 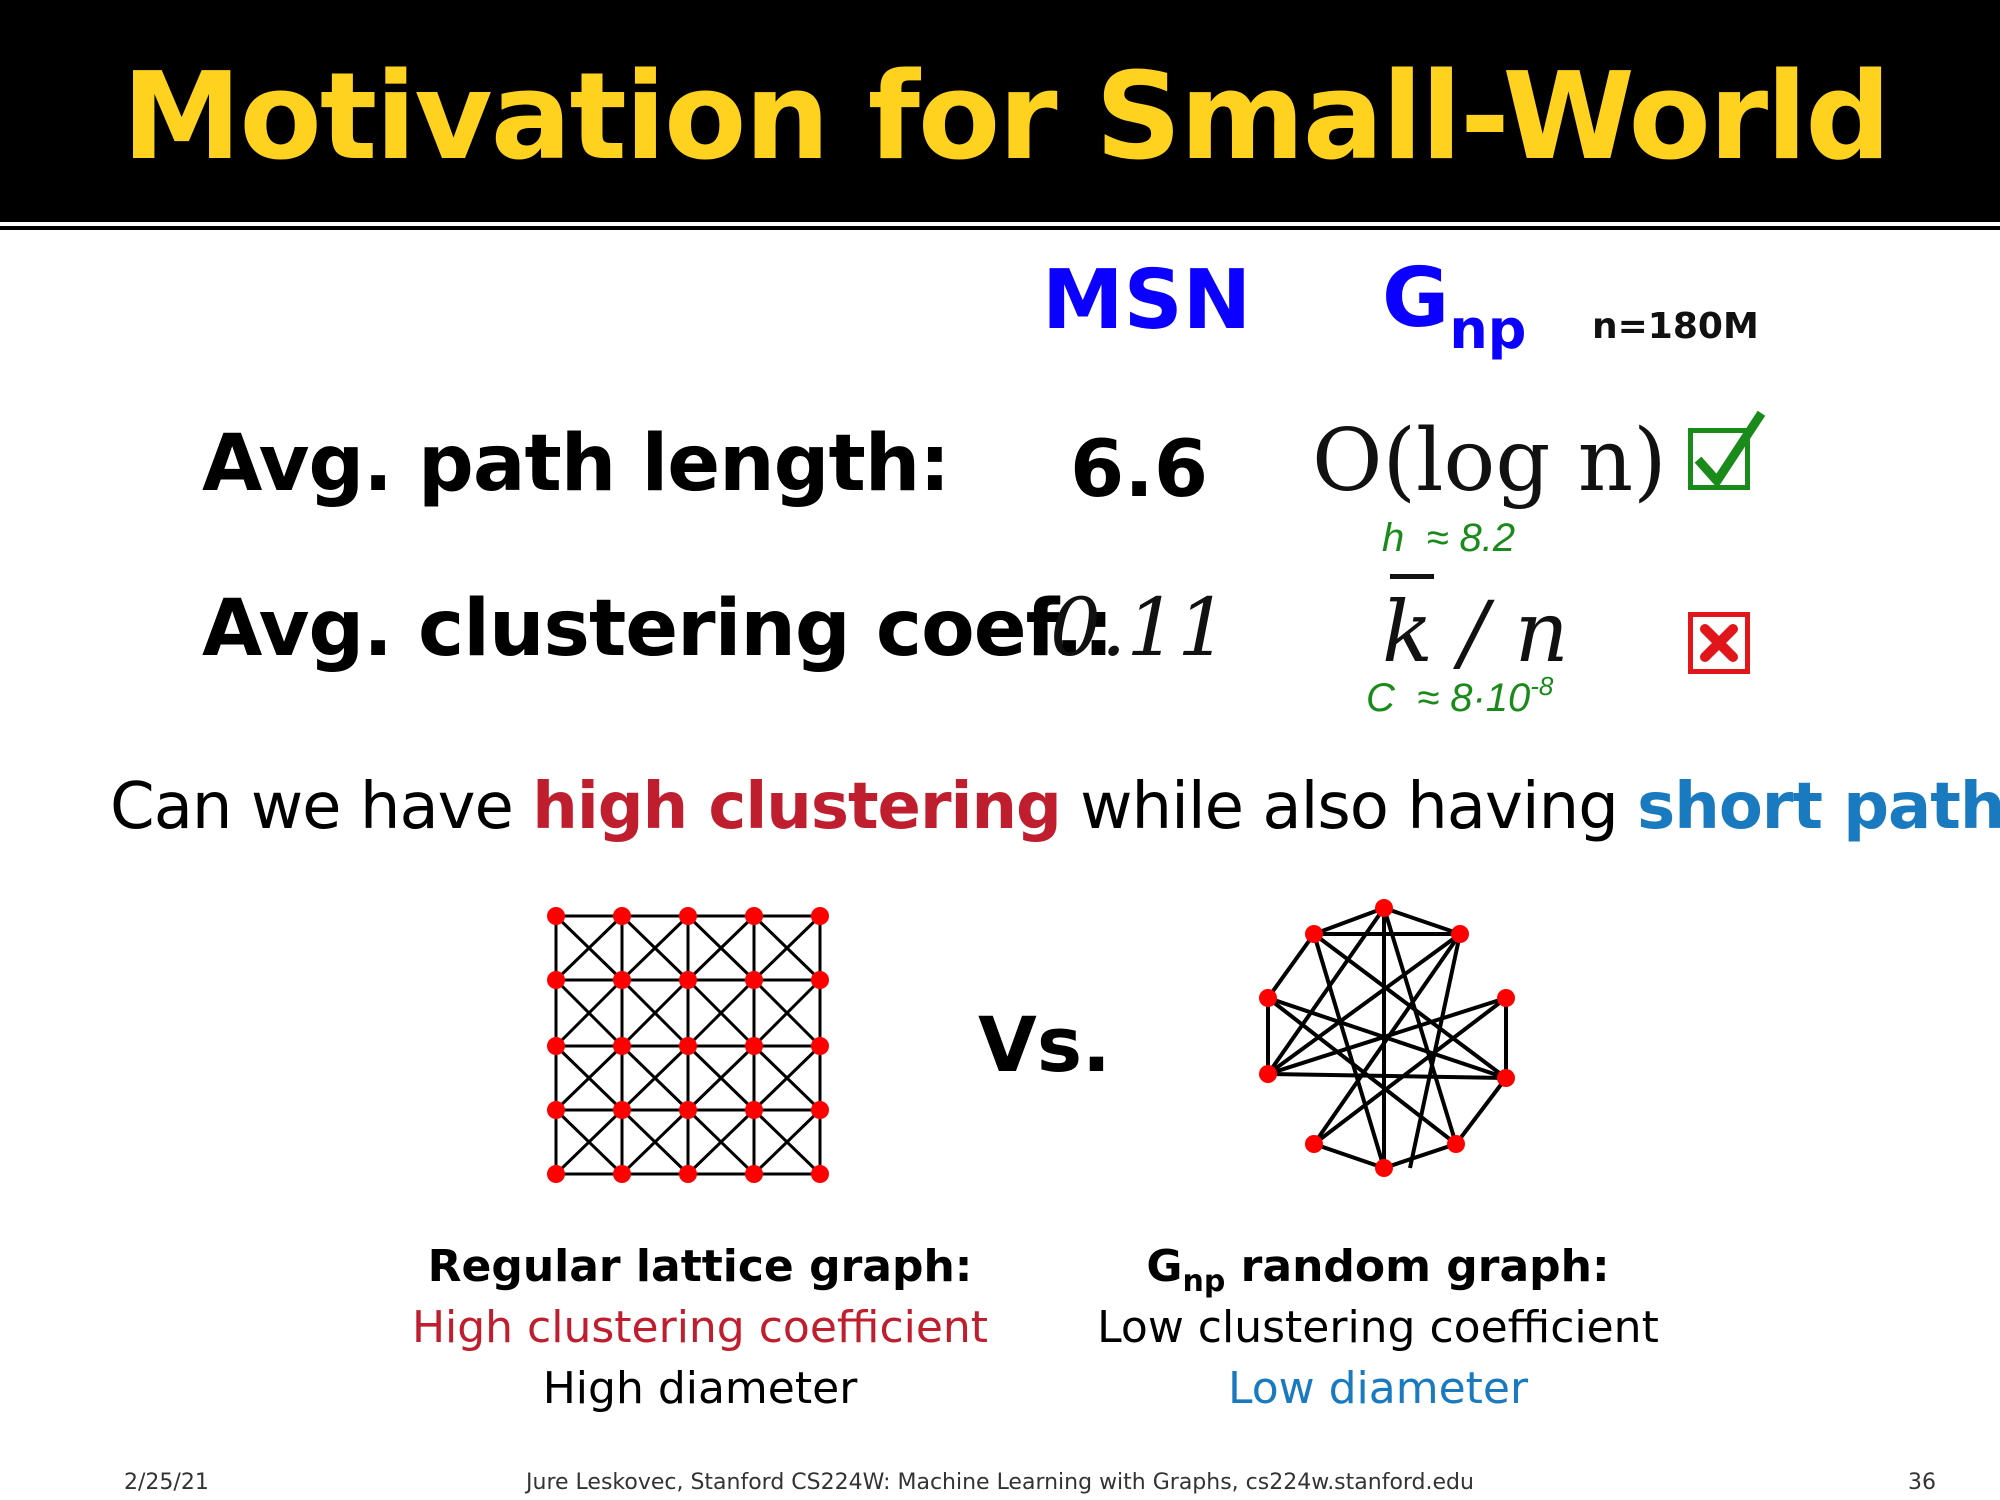 I want to click on msn-clustering-value: 0.11, so click(x=1139, y=627).